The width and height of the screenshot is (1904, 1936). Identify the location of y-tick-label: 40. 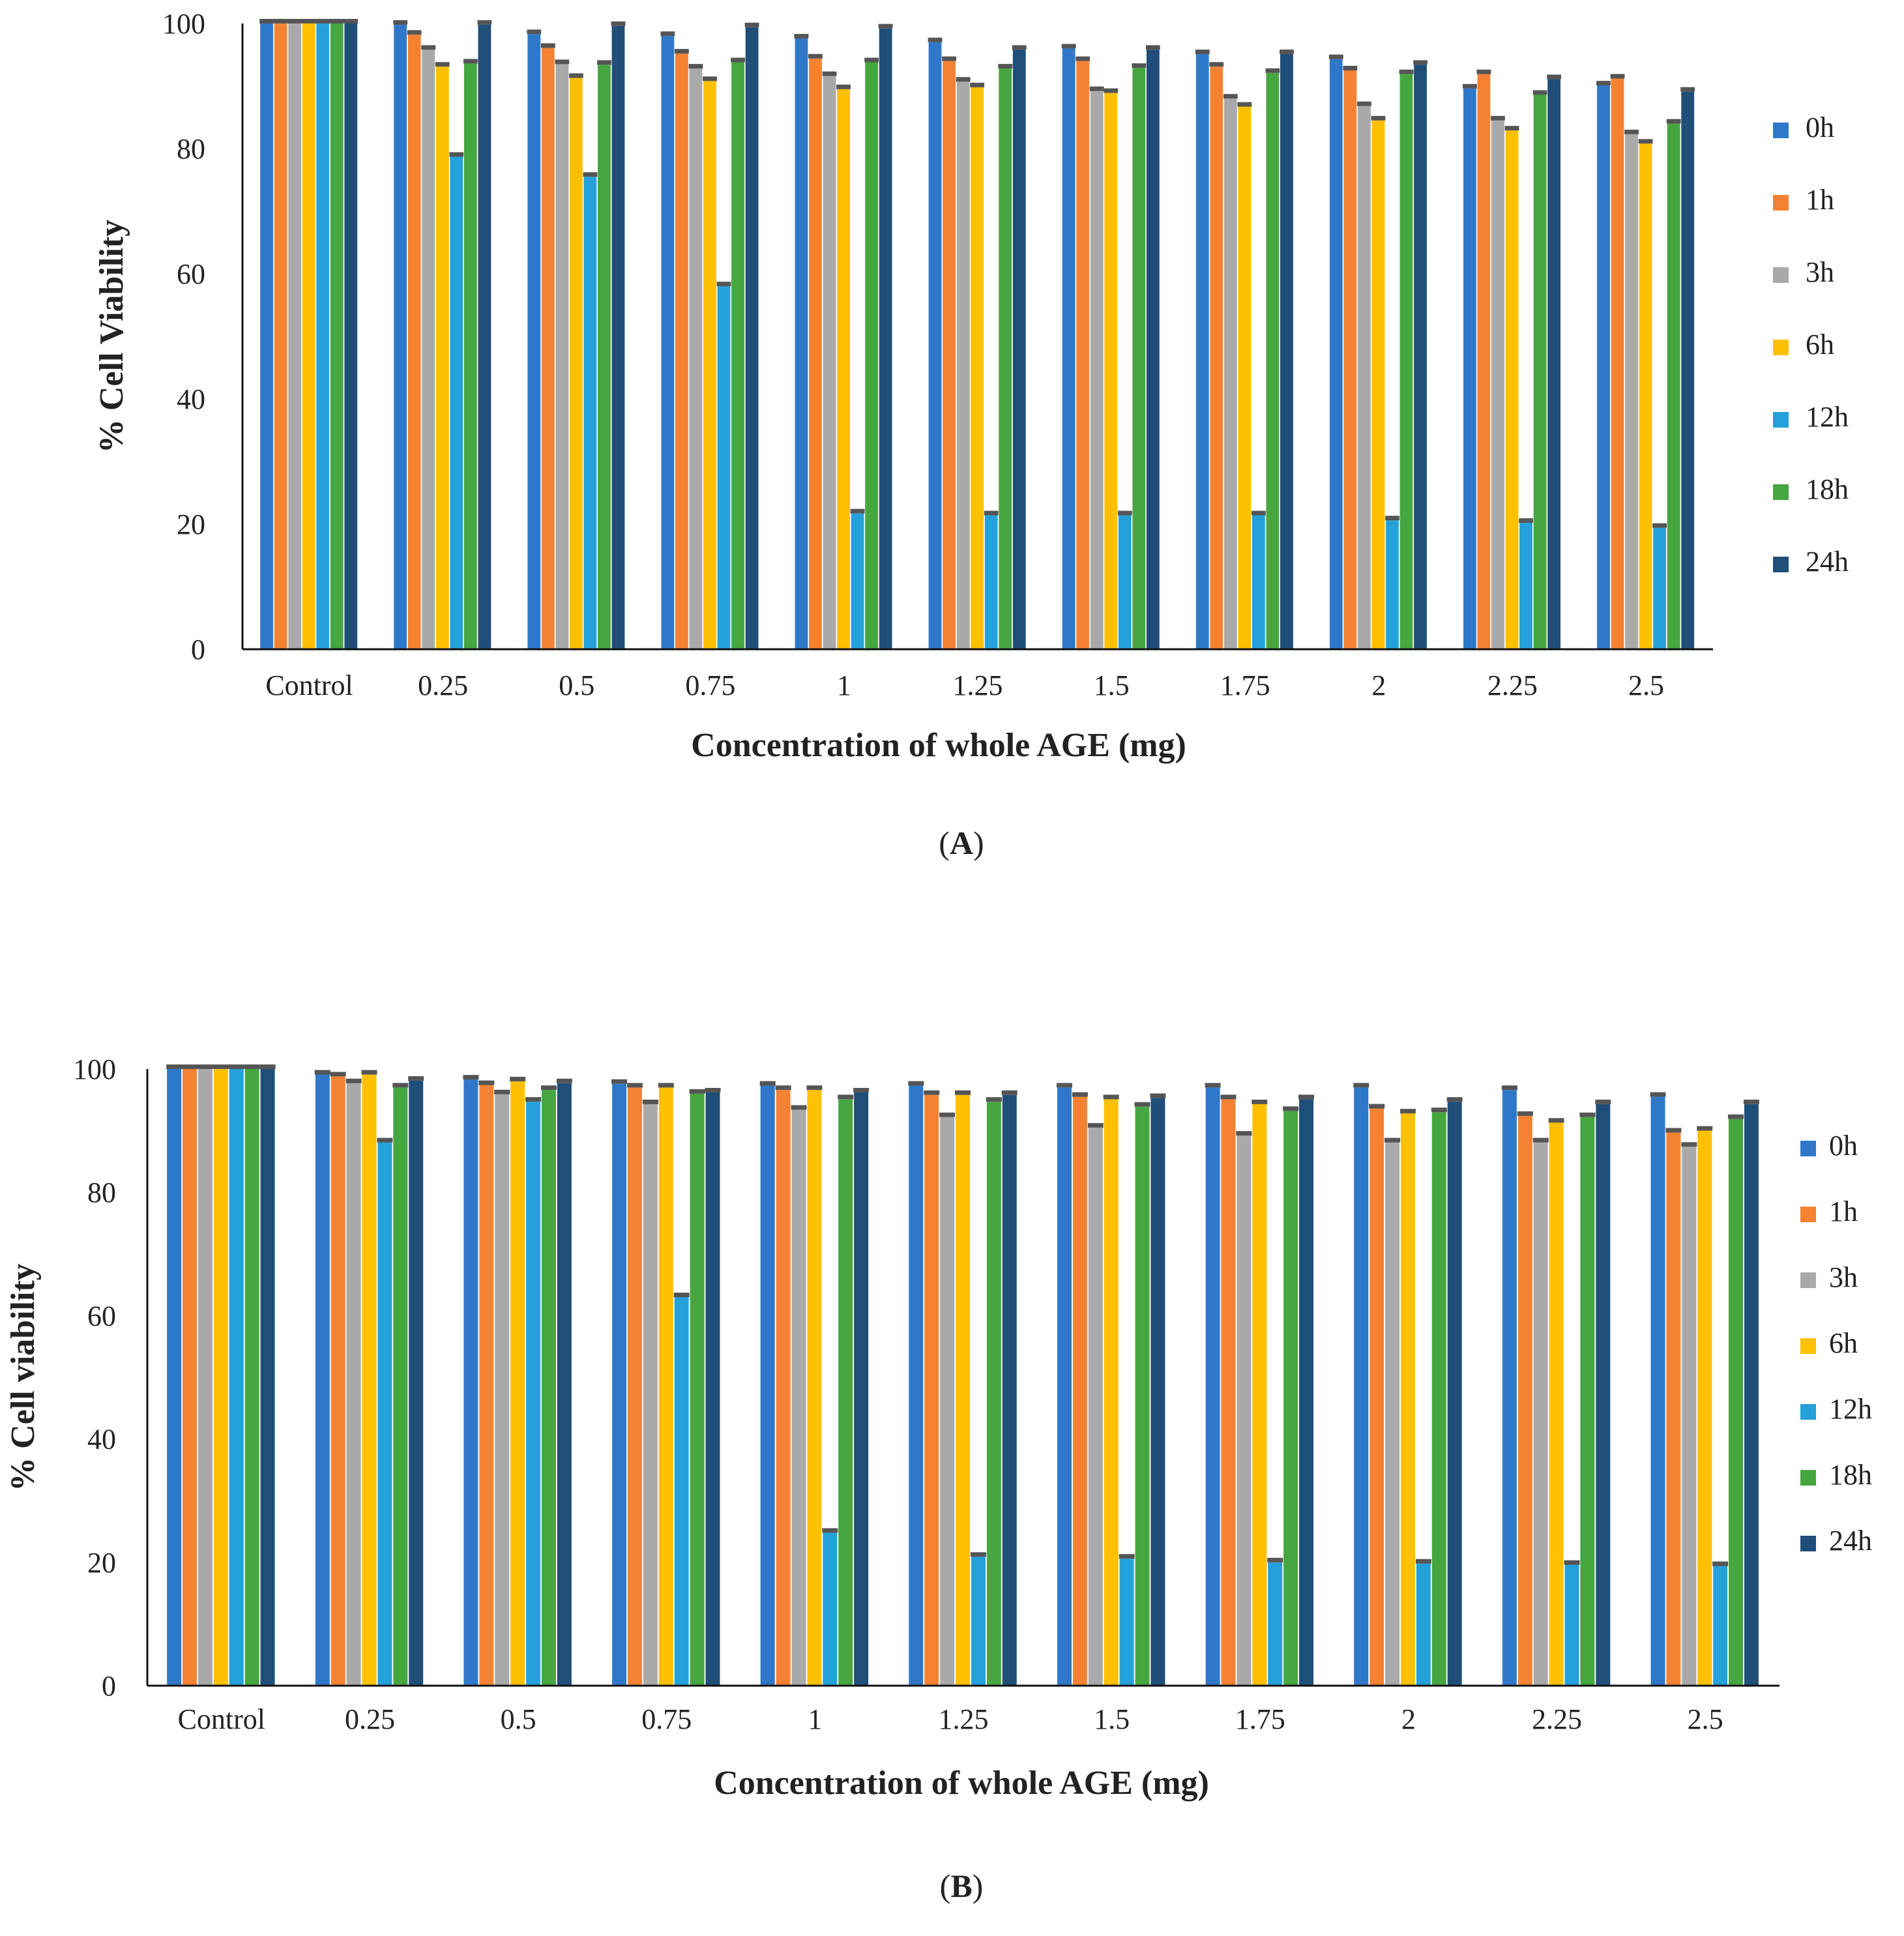
(191, 399).